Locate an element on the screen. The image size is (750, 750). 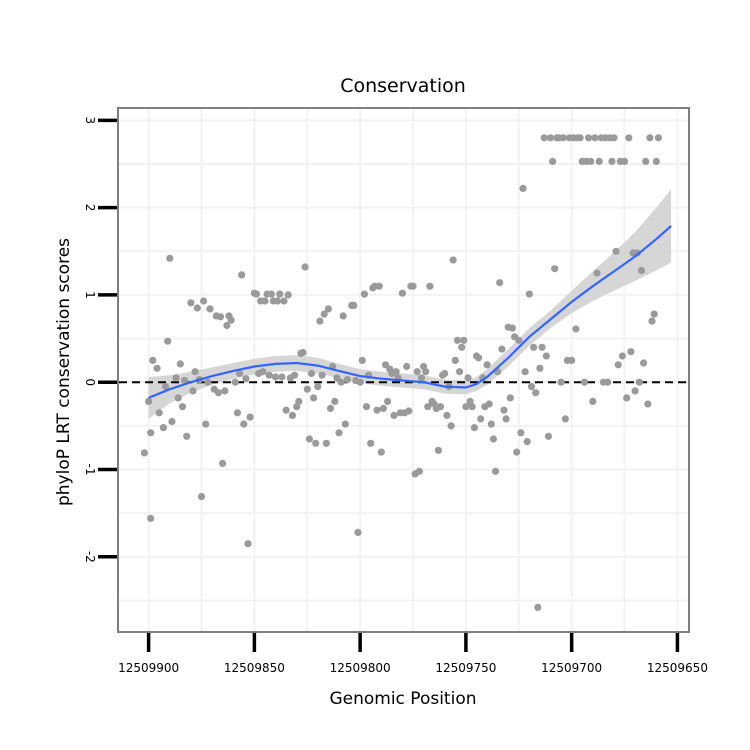
y-tick-label: -1 is located at coordinates (90, 470).